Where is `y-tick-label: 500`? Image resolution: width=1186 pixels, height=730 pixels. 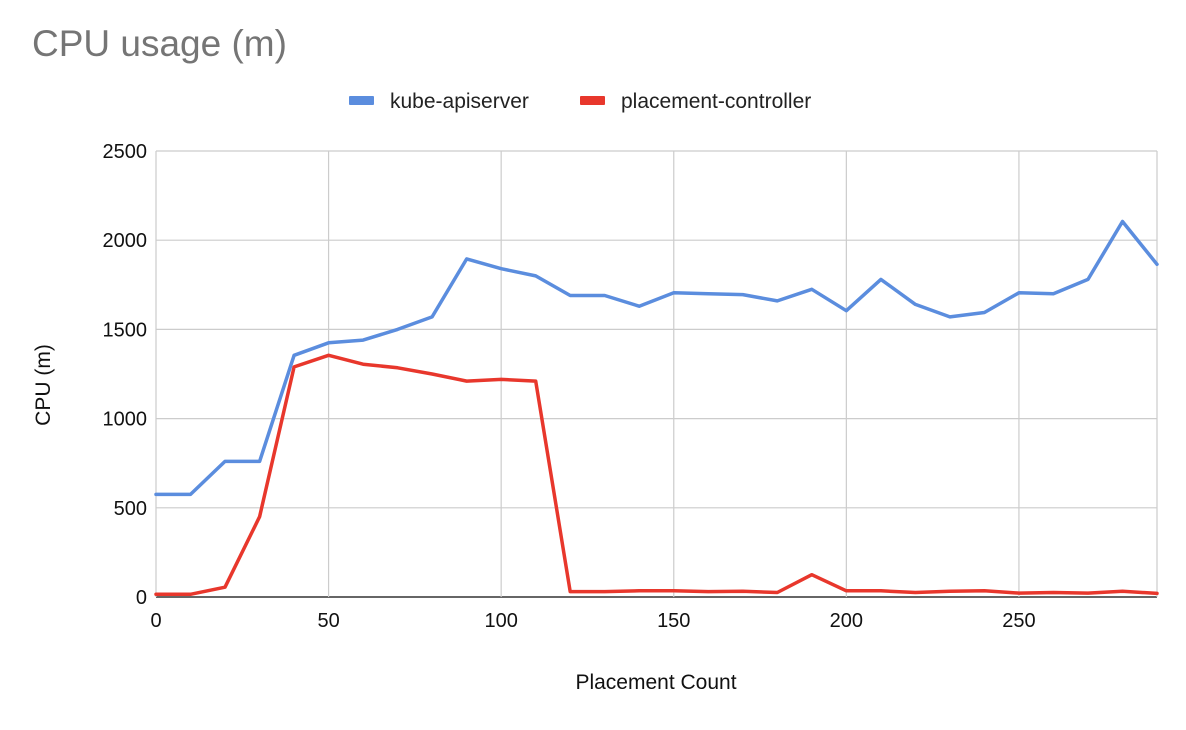 y-tick-label: 500 is located at coordinates (130, 509).